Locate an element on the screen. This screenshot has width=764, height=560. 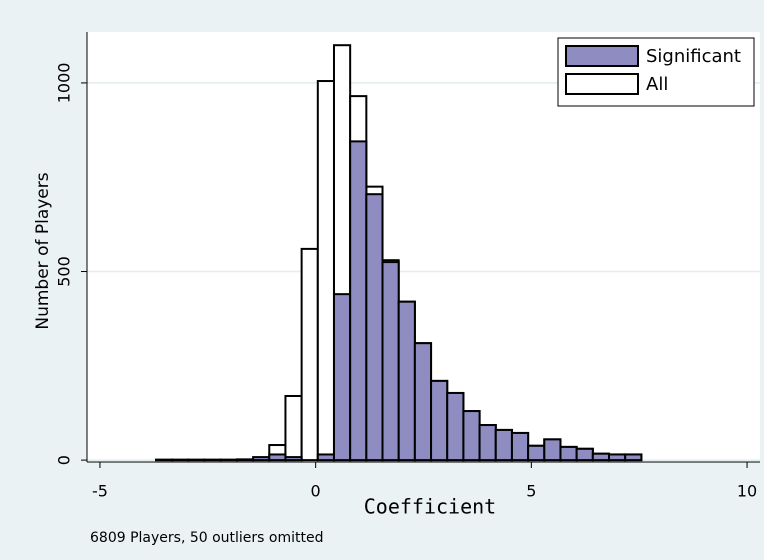
x-axis-title: Coefficient is located at coordinates (430, 507).